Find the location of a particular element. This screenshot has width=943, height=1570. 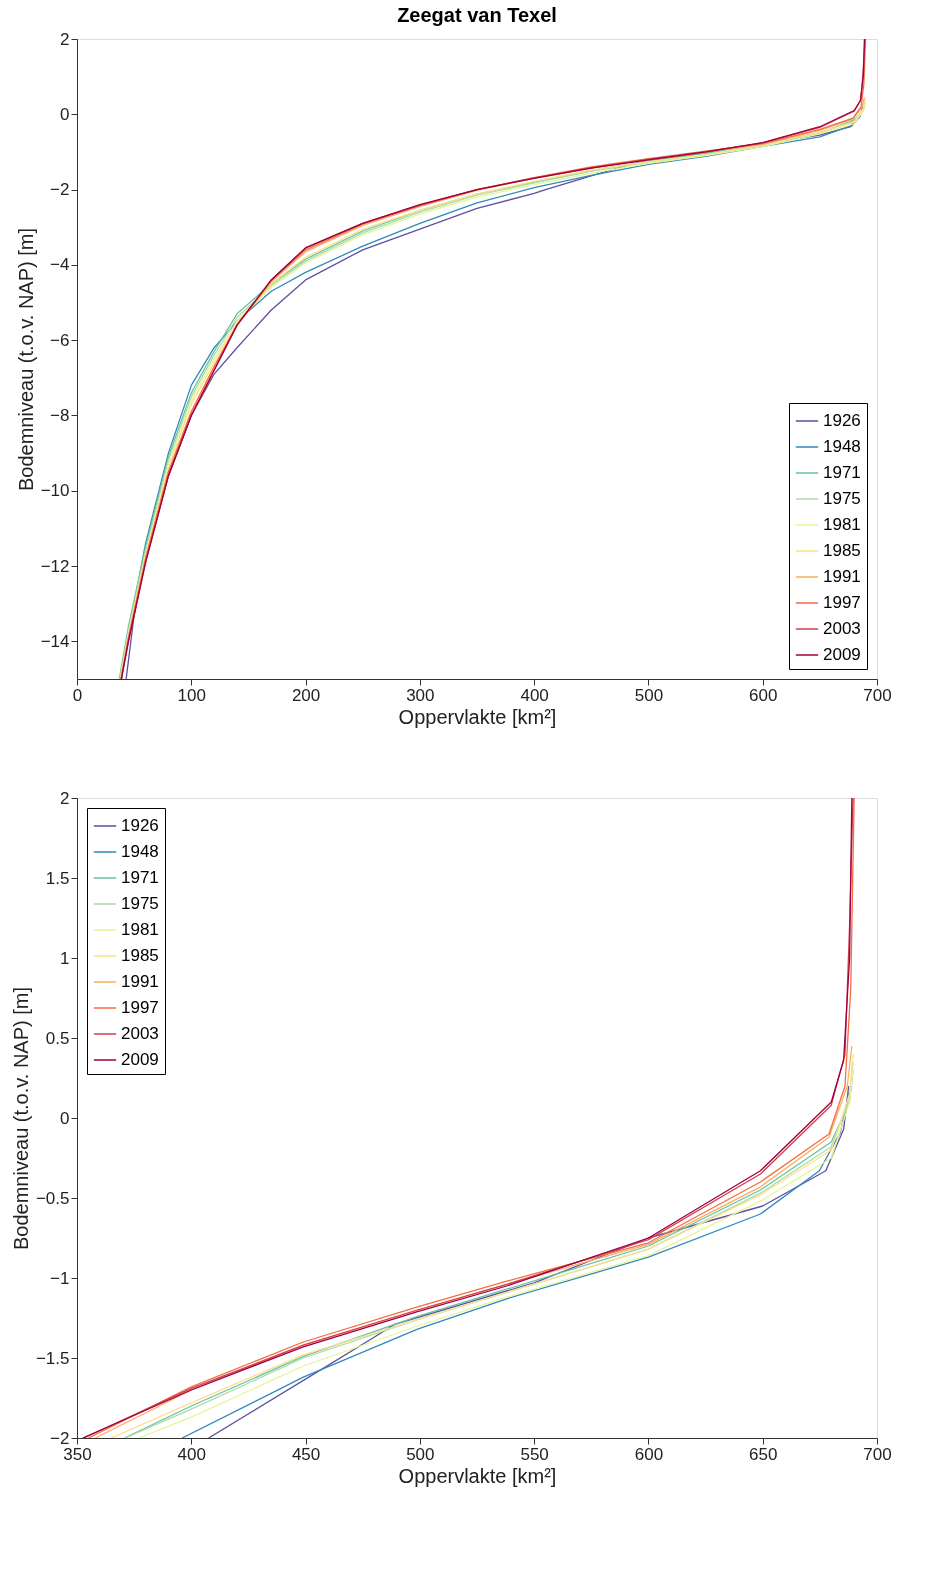

x-tick-label: 300 is located at coordinates (420, 695).